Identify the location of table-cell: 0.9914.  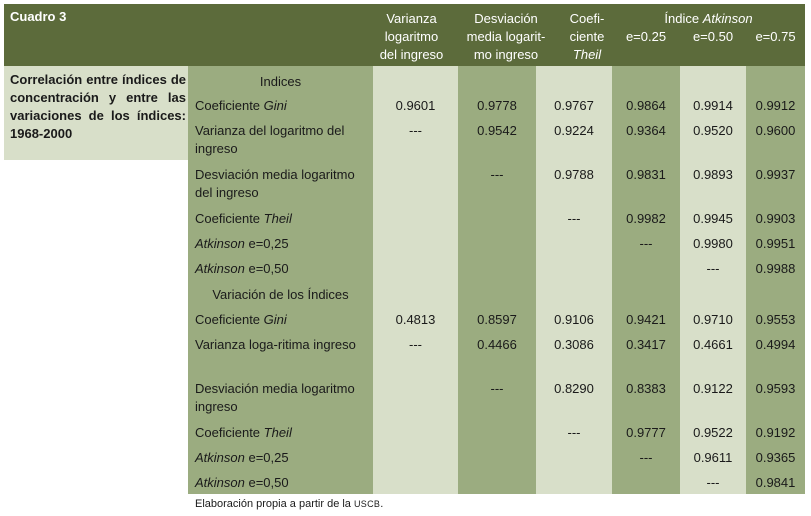
(713, 105).